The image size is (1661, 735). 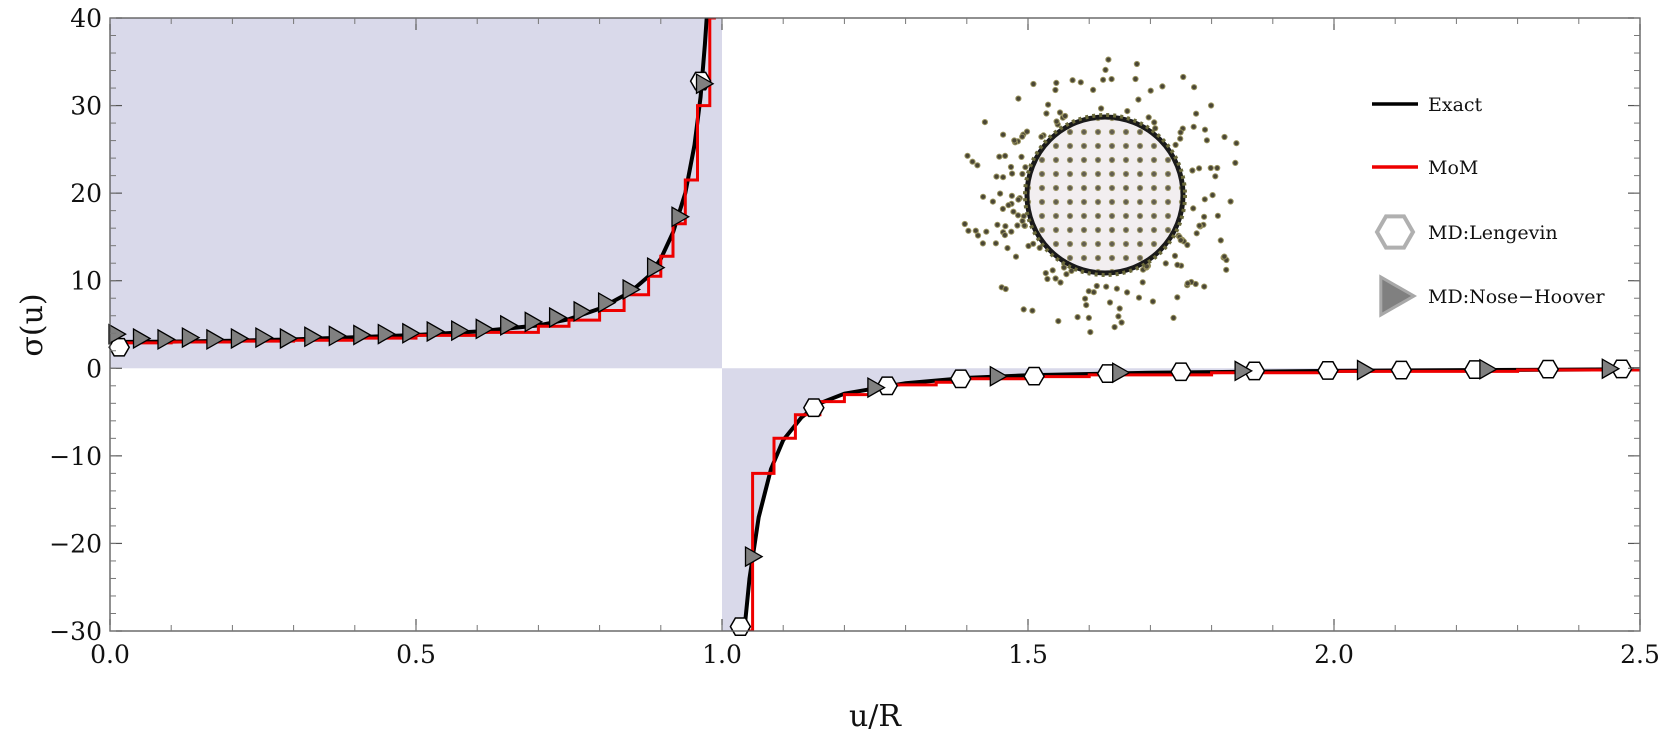 What do you see at coordinates (1493, 233) in the screenshot?
I see `legend-label: MD:Lengevin` at bounding box center [1493, 233].